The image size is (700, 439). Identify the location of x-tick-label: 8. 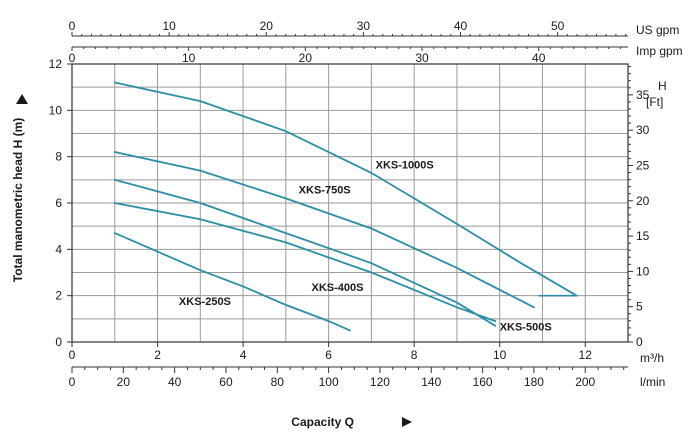
(414, 355).